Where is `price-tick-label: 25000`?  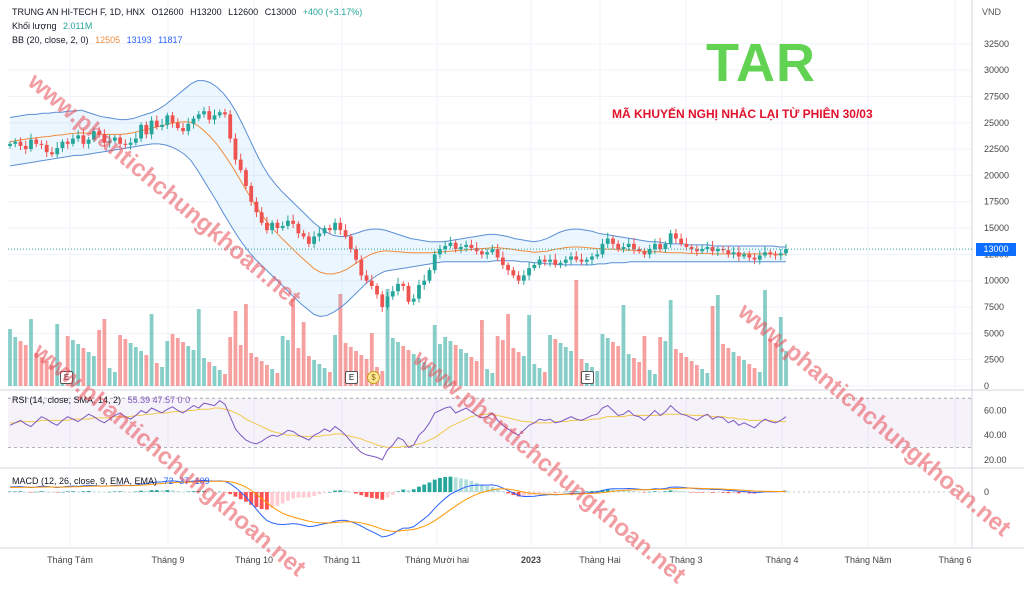 price-tick-label: 25000 is located at coordinates (996, 123).